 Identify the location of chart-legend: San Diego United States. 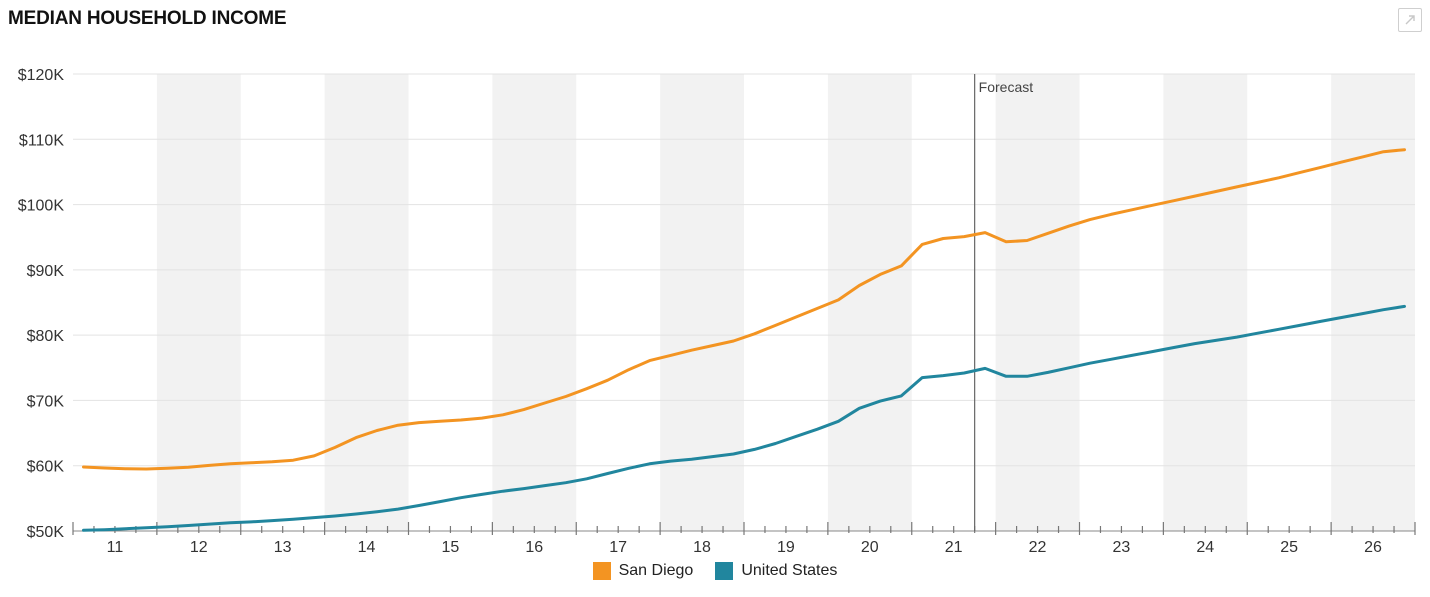
(715, 571).